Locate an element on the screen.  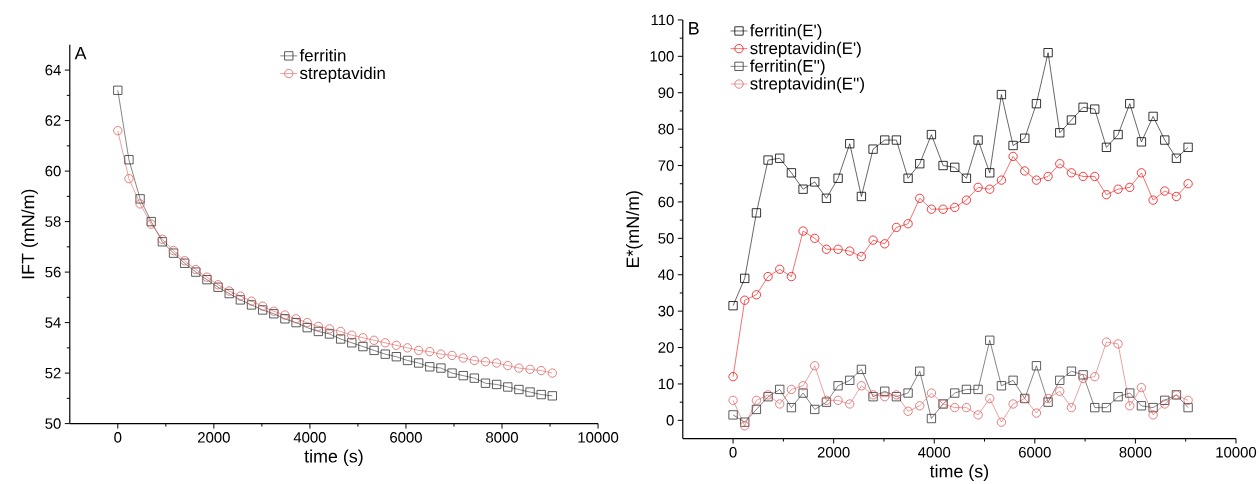
y-tick-label: 60 is located at coordinates (666, 202).